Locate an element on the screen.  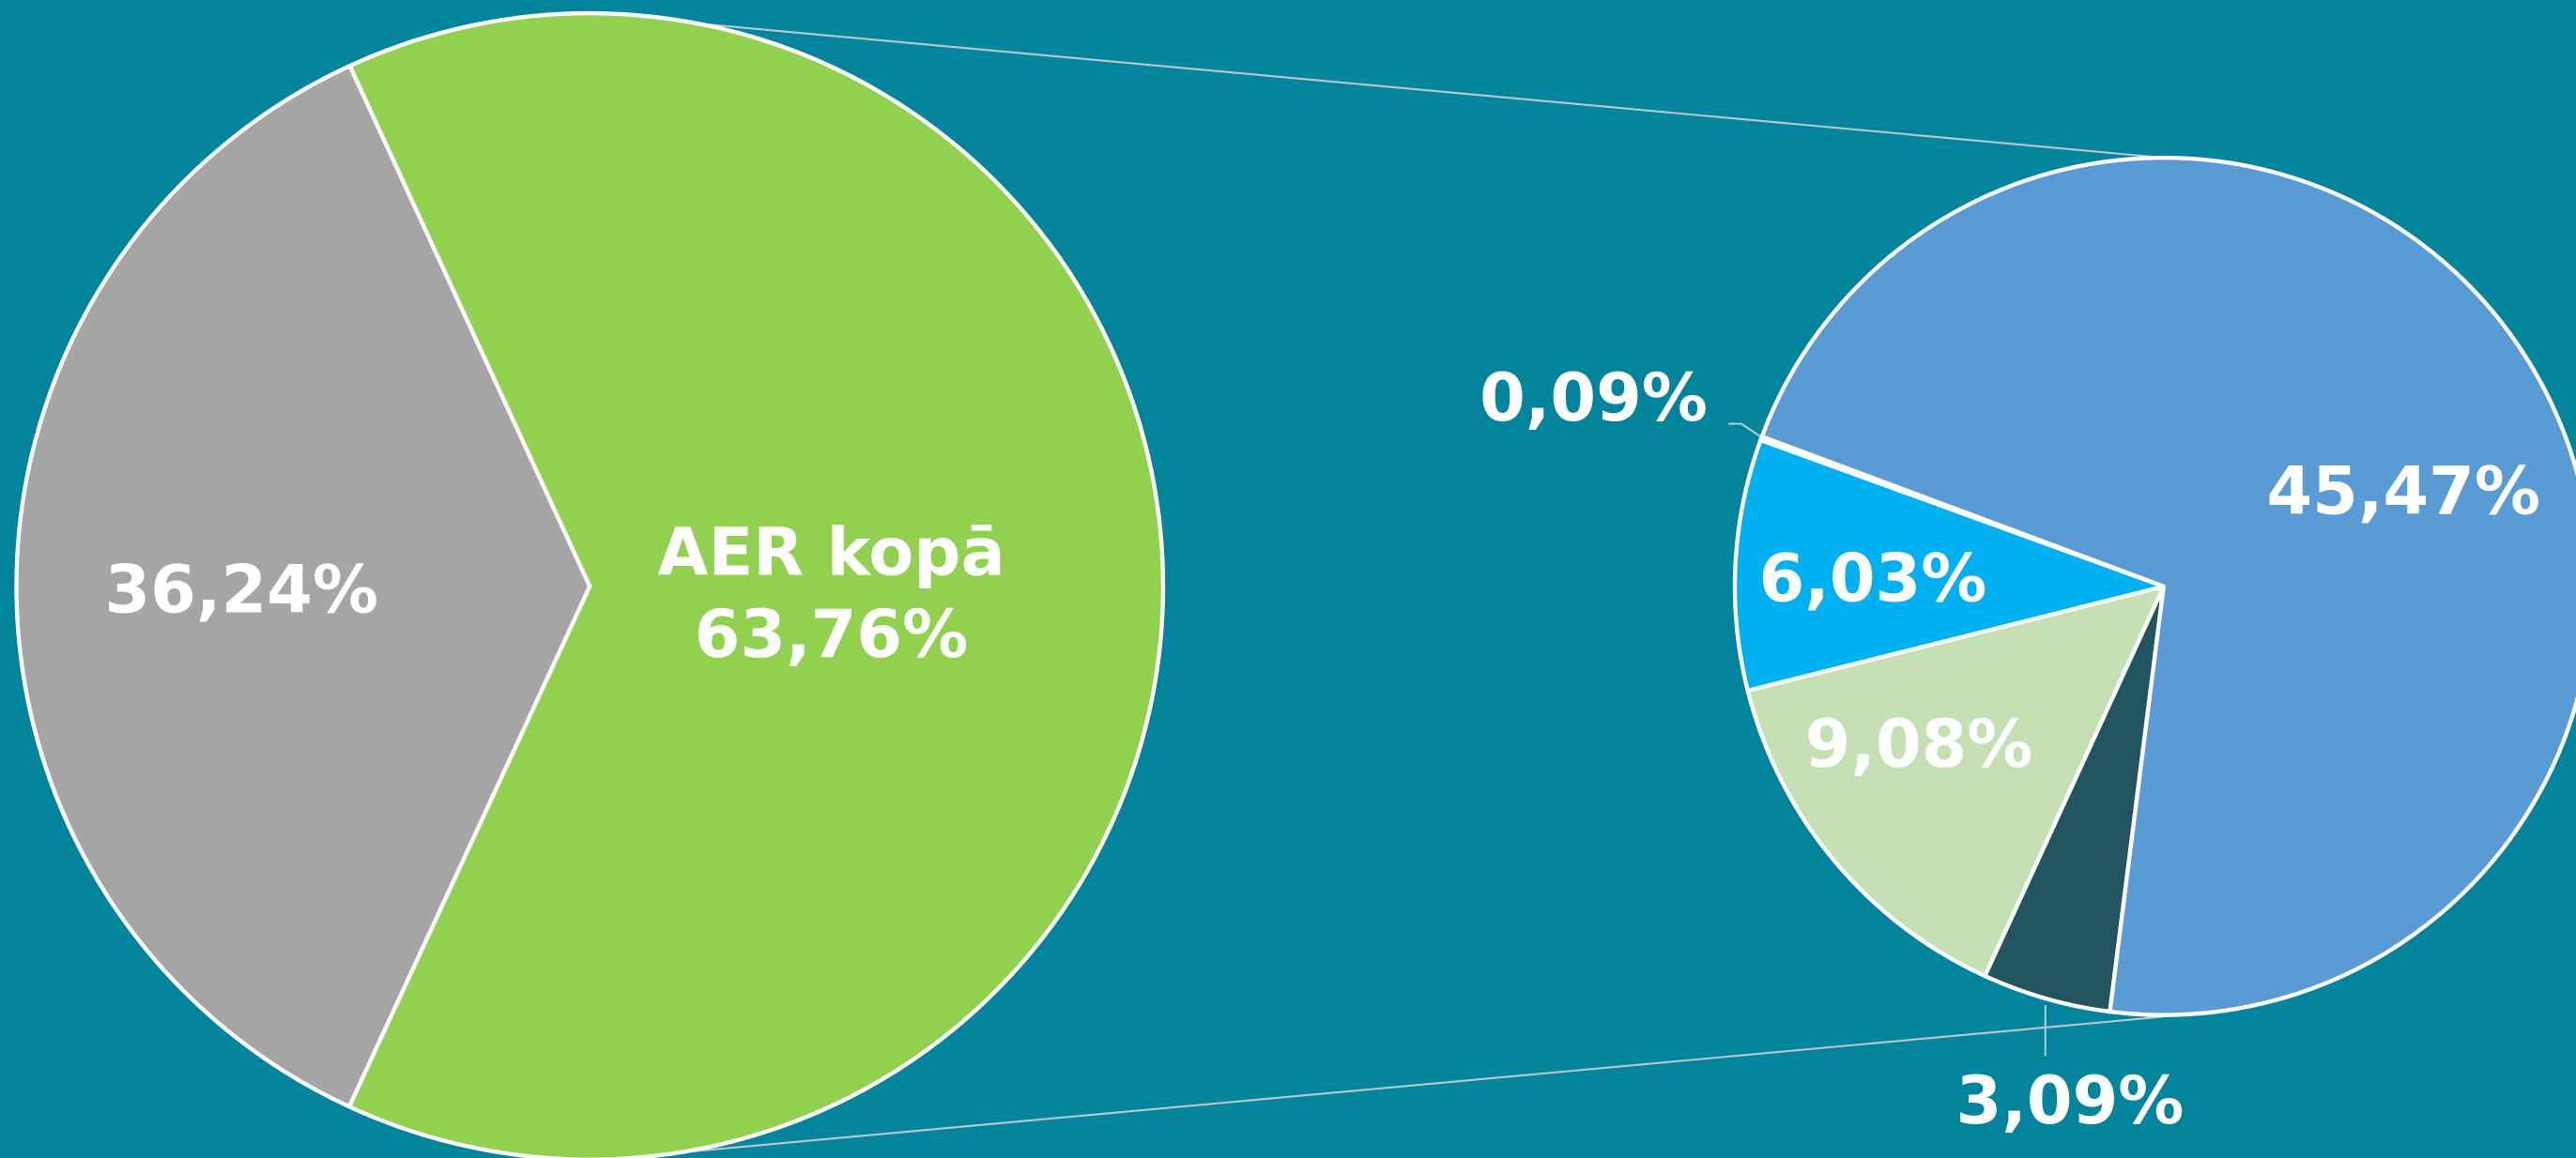
data-label: 6,03% is located at coordinates (1873, 578).